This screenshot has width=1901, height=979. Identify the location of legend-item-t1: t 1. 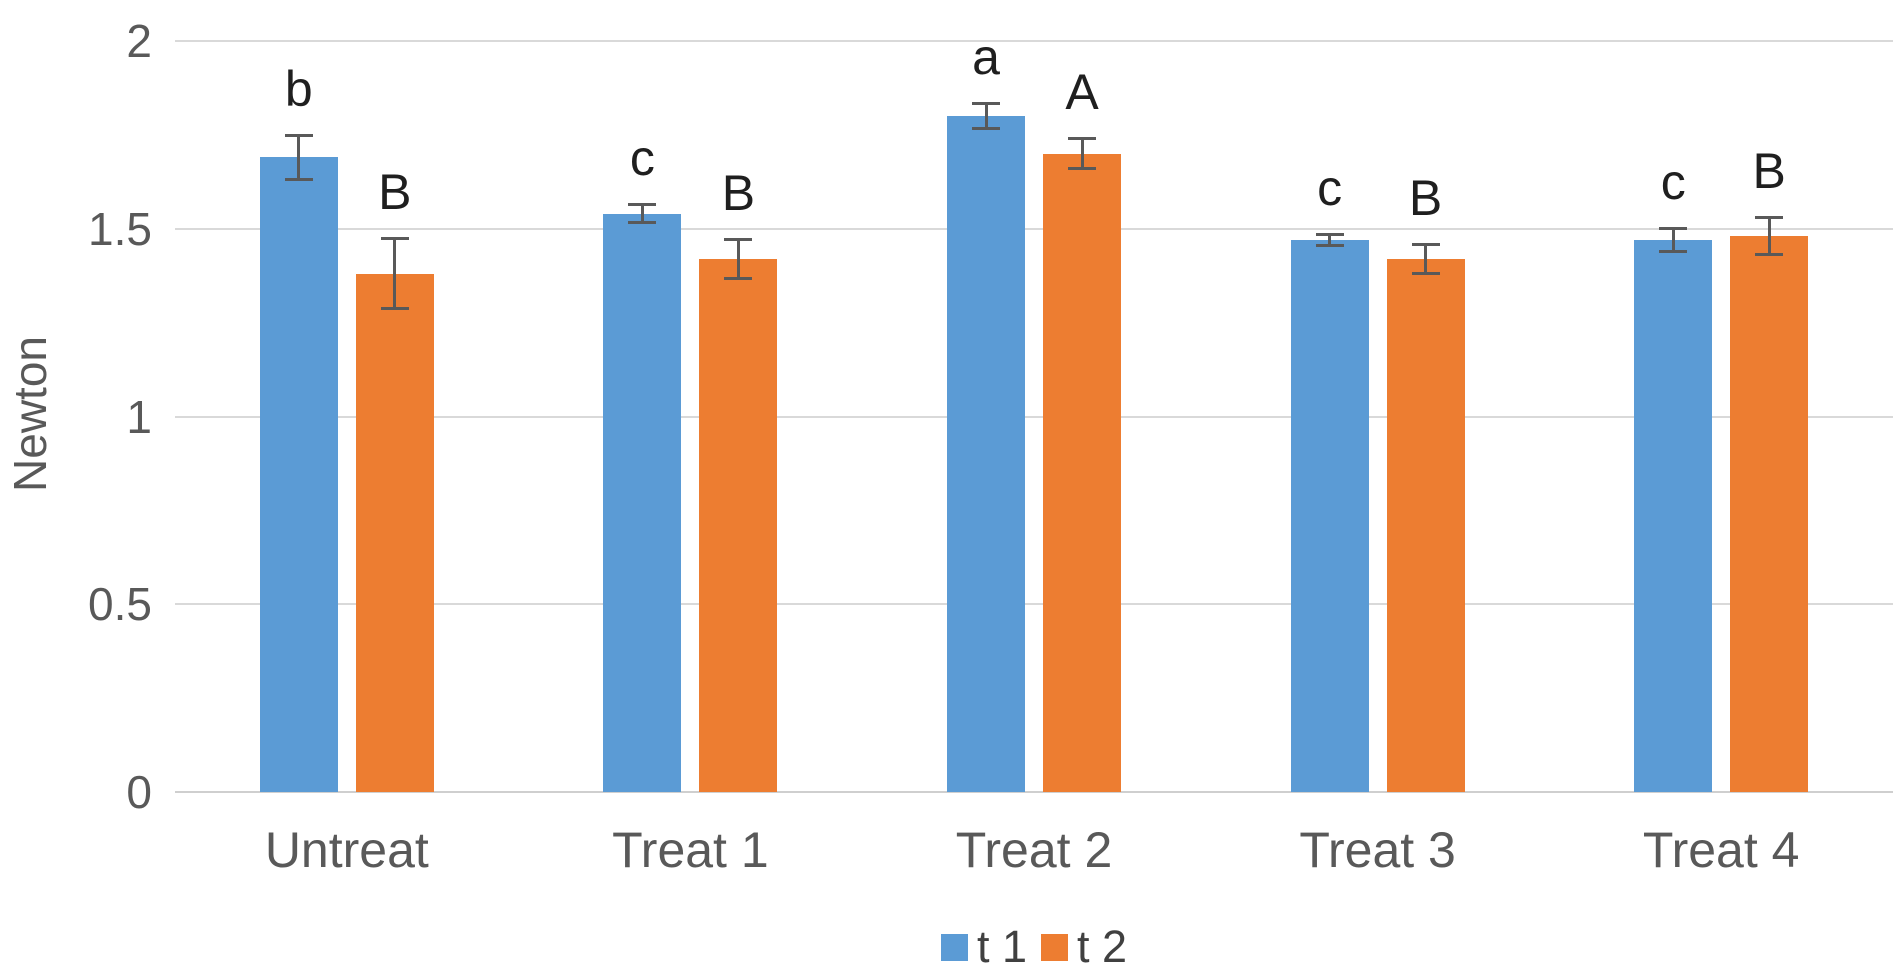
(983, 946).